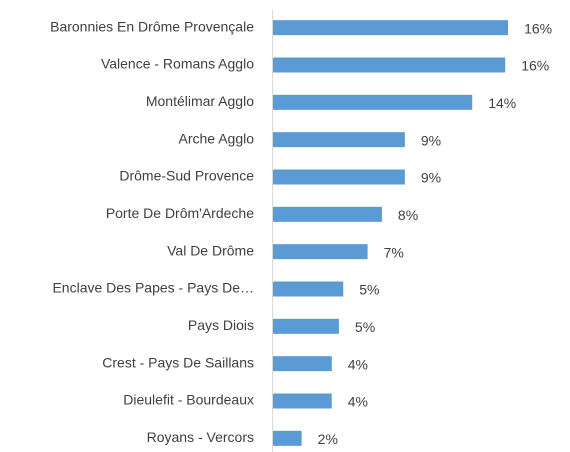 The height and width of the screenshot is (452, 570). I want to click on y-tick-label: Baronnies En Drôme Provençale, so click(152, 26).